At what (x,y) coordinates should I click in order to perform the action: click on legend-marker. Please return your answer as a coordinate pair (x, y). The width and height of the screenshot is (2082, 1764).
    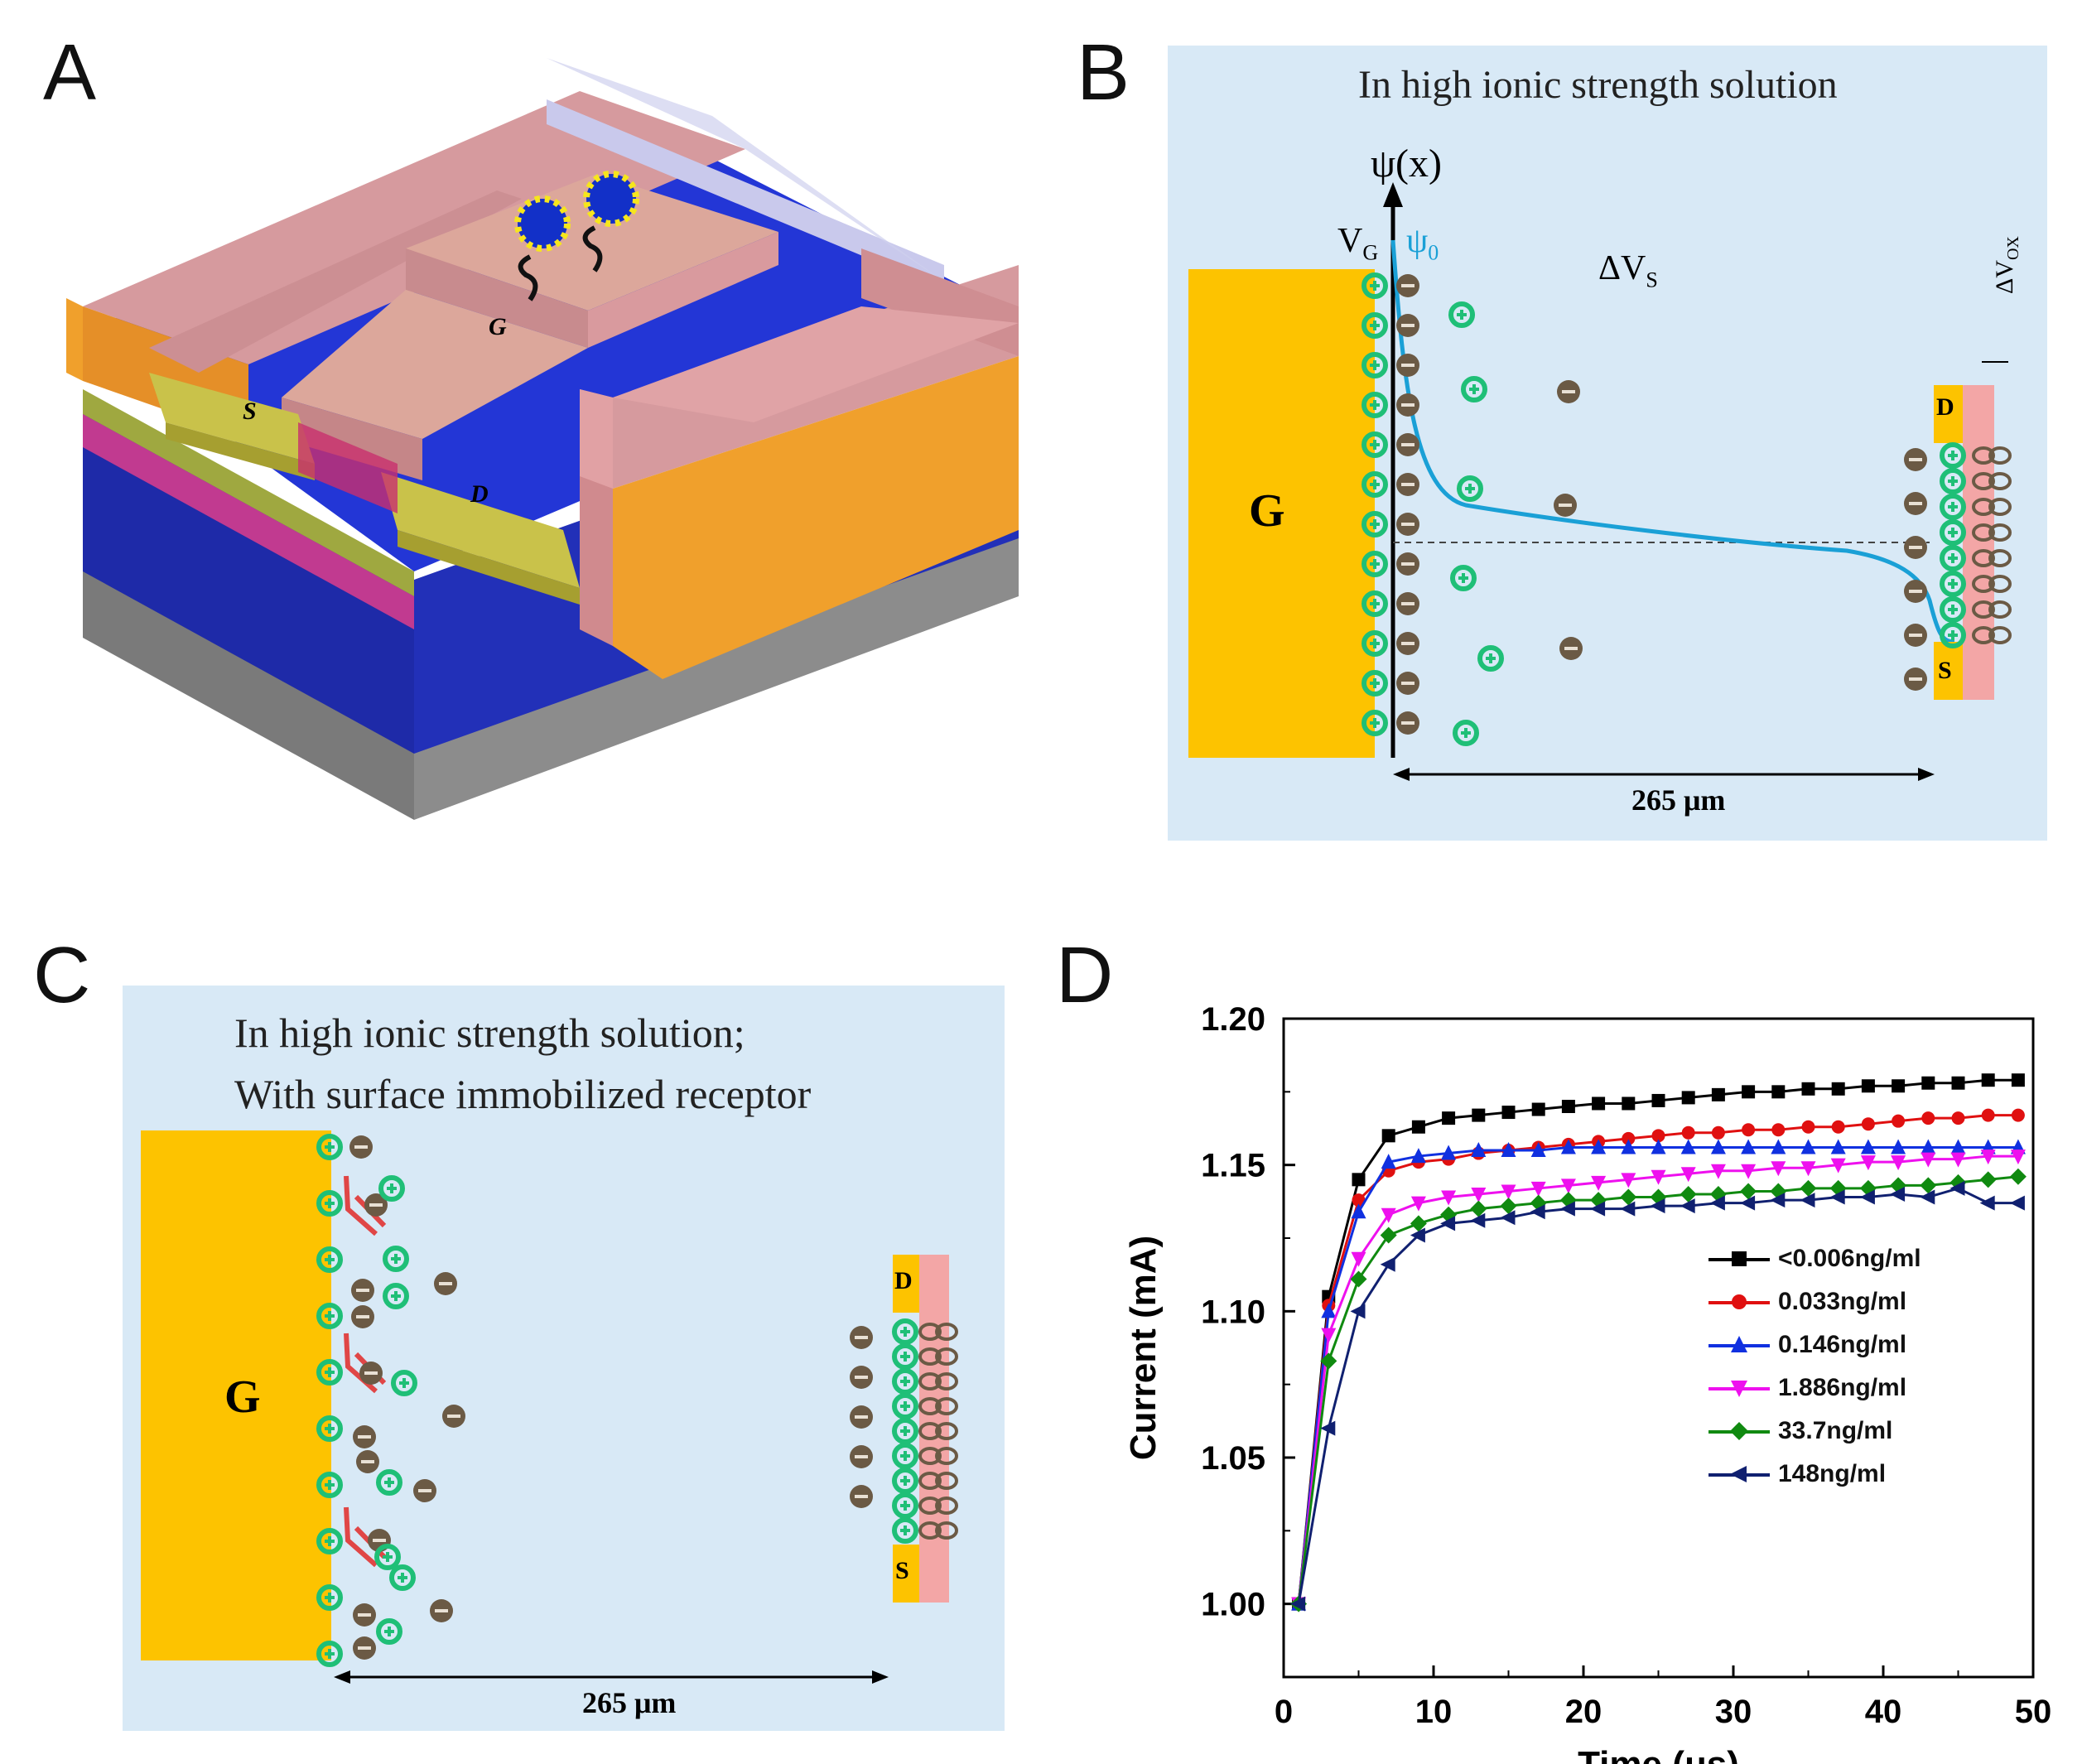
    Looking at the image, I should click on (1739, 1389).